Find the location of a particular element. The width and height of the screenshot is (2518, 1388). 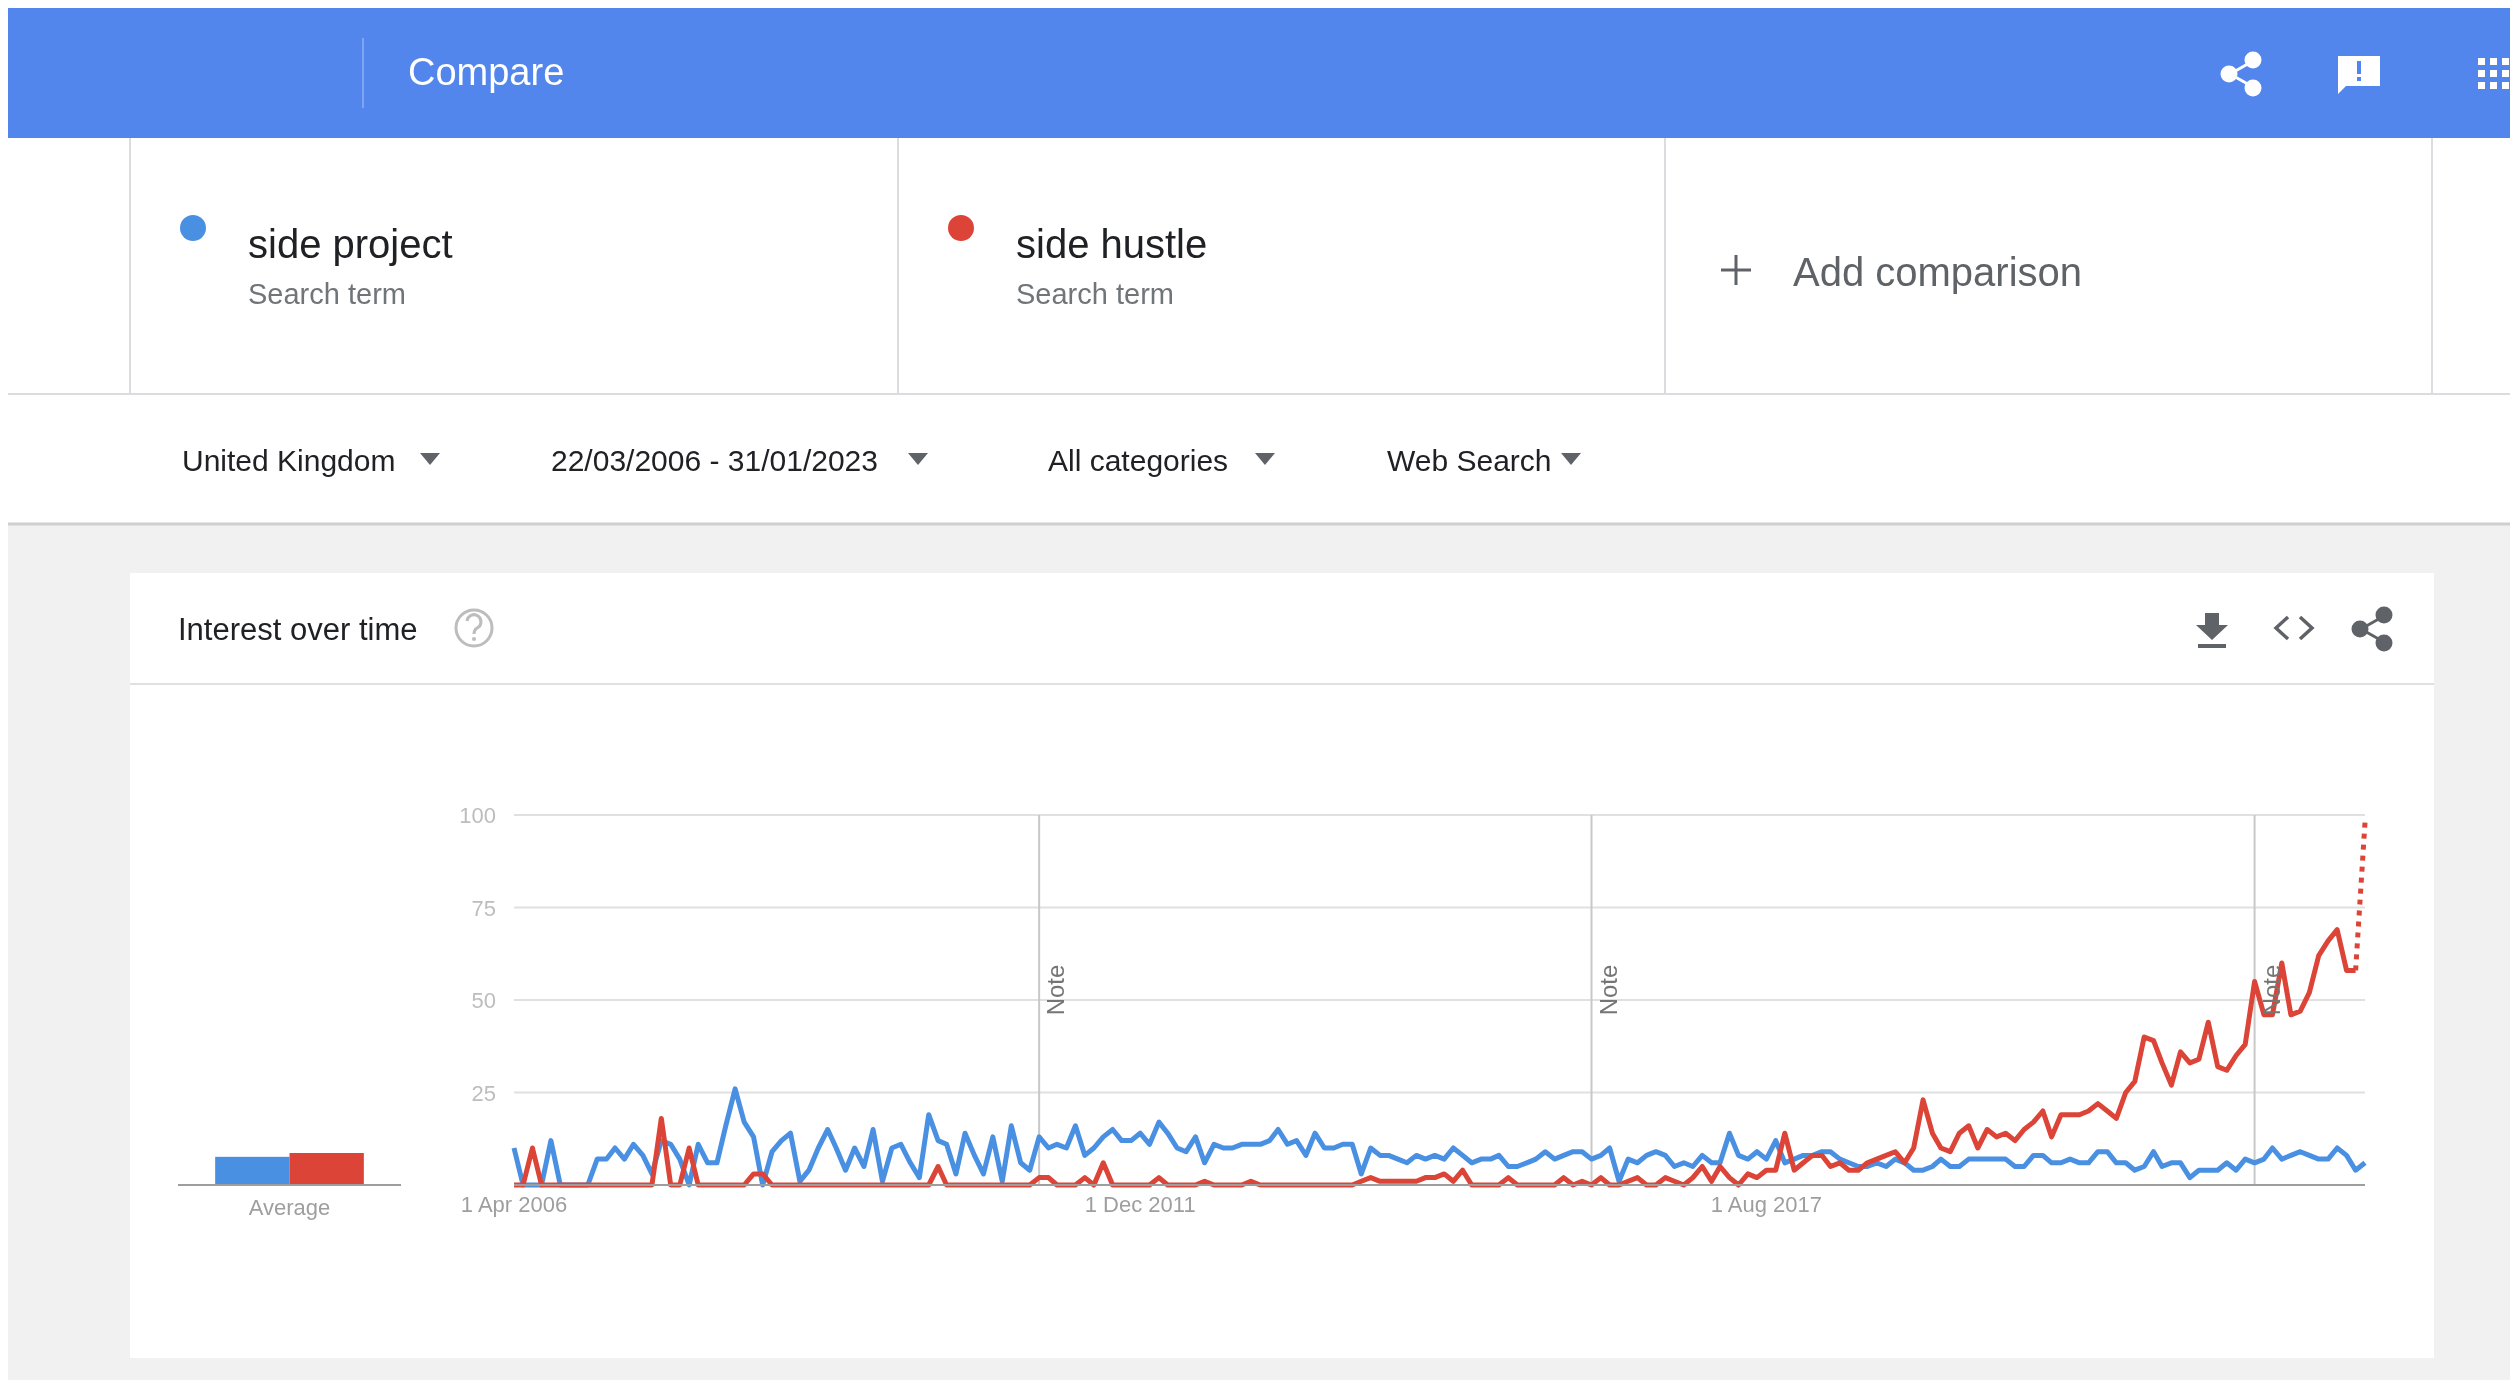

y-tick-label: 75 is located at coordinates (483, 908).